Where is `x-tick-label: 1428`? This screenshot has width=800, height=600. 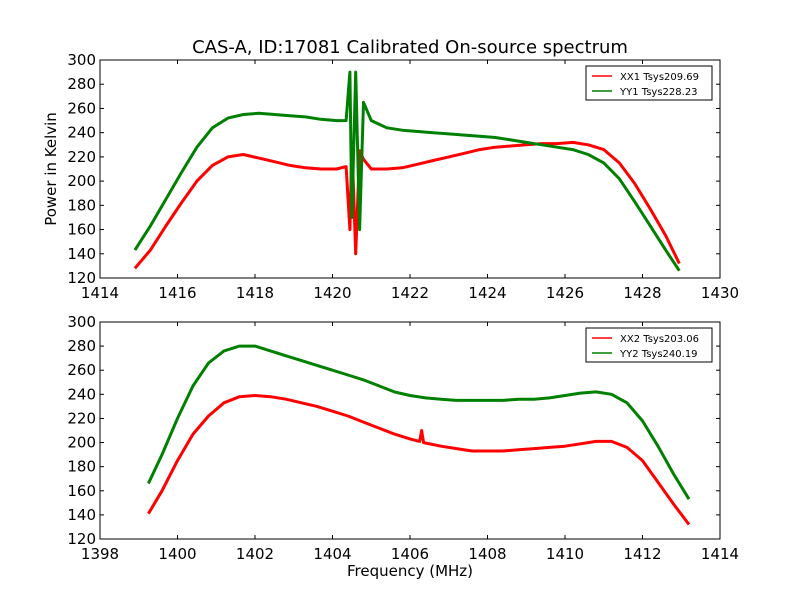
x-tick-label: 1428 is located at coordinates (642, 293).